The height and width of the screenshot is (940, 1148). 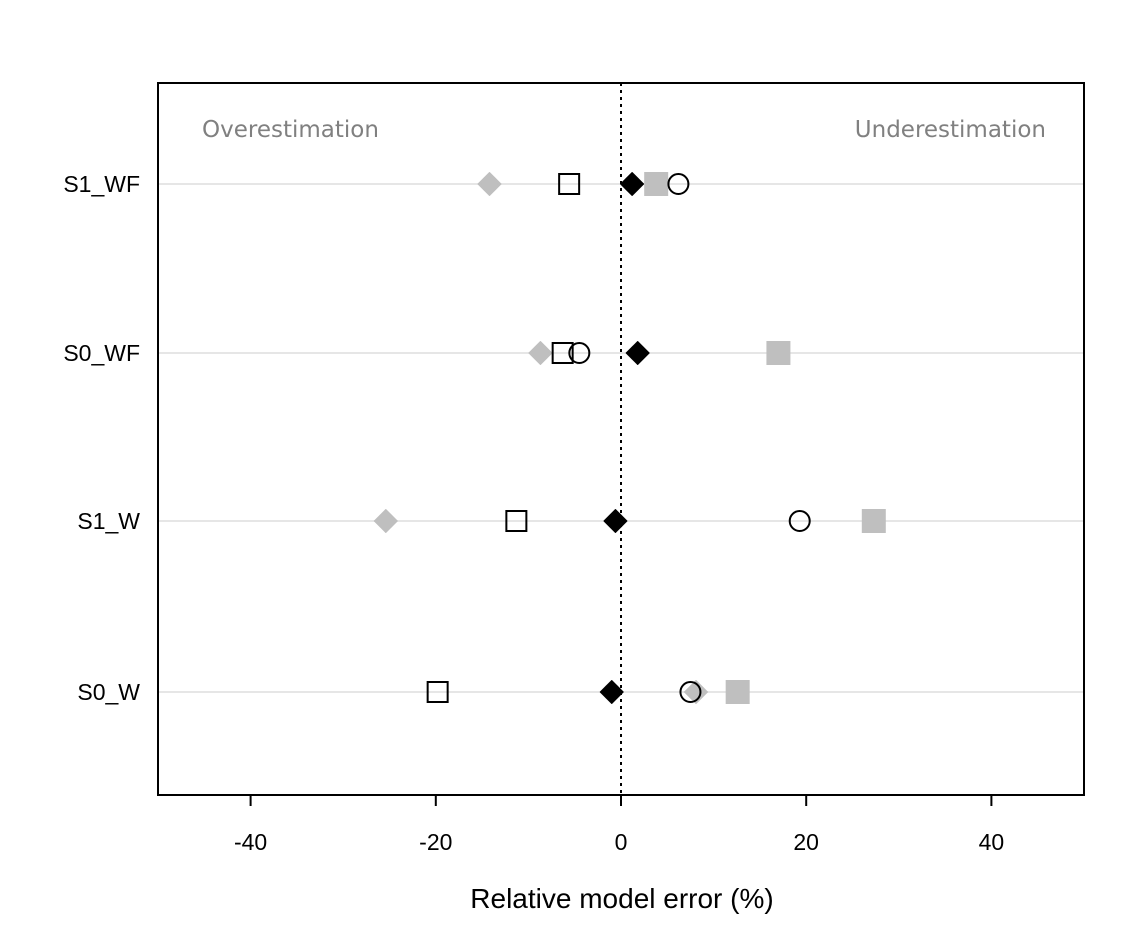 I want to click on x-axis-title: Relative model error (%), so click(x=621, y=898).